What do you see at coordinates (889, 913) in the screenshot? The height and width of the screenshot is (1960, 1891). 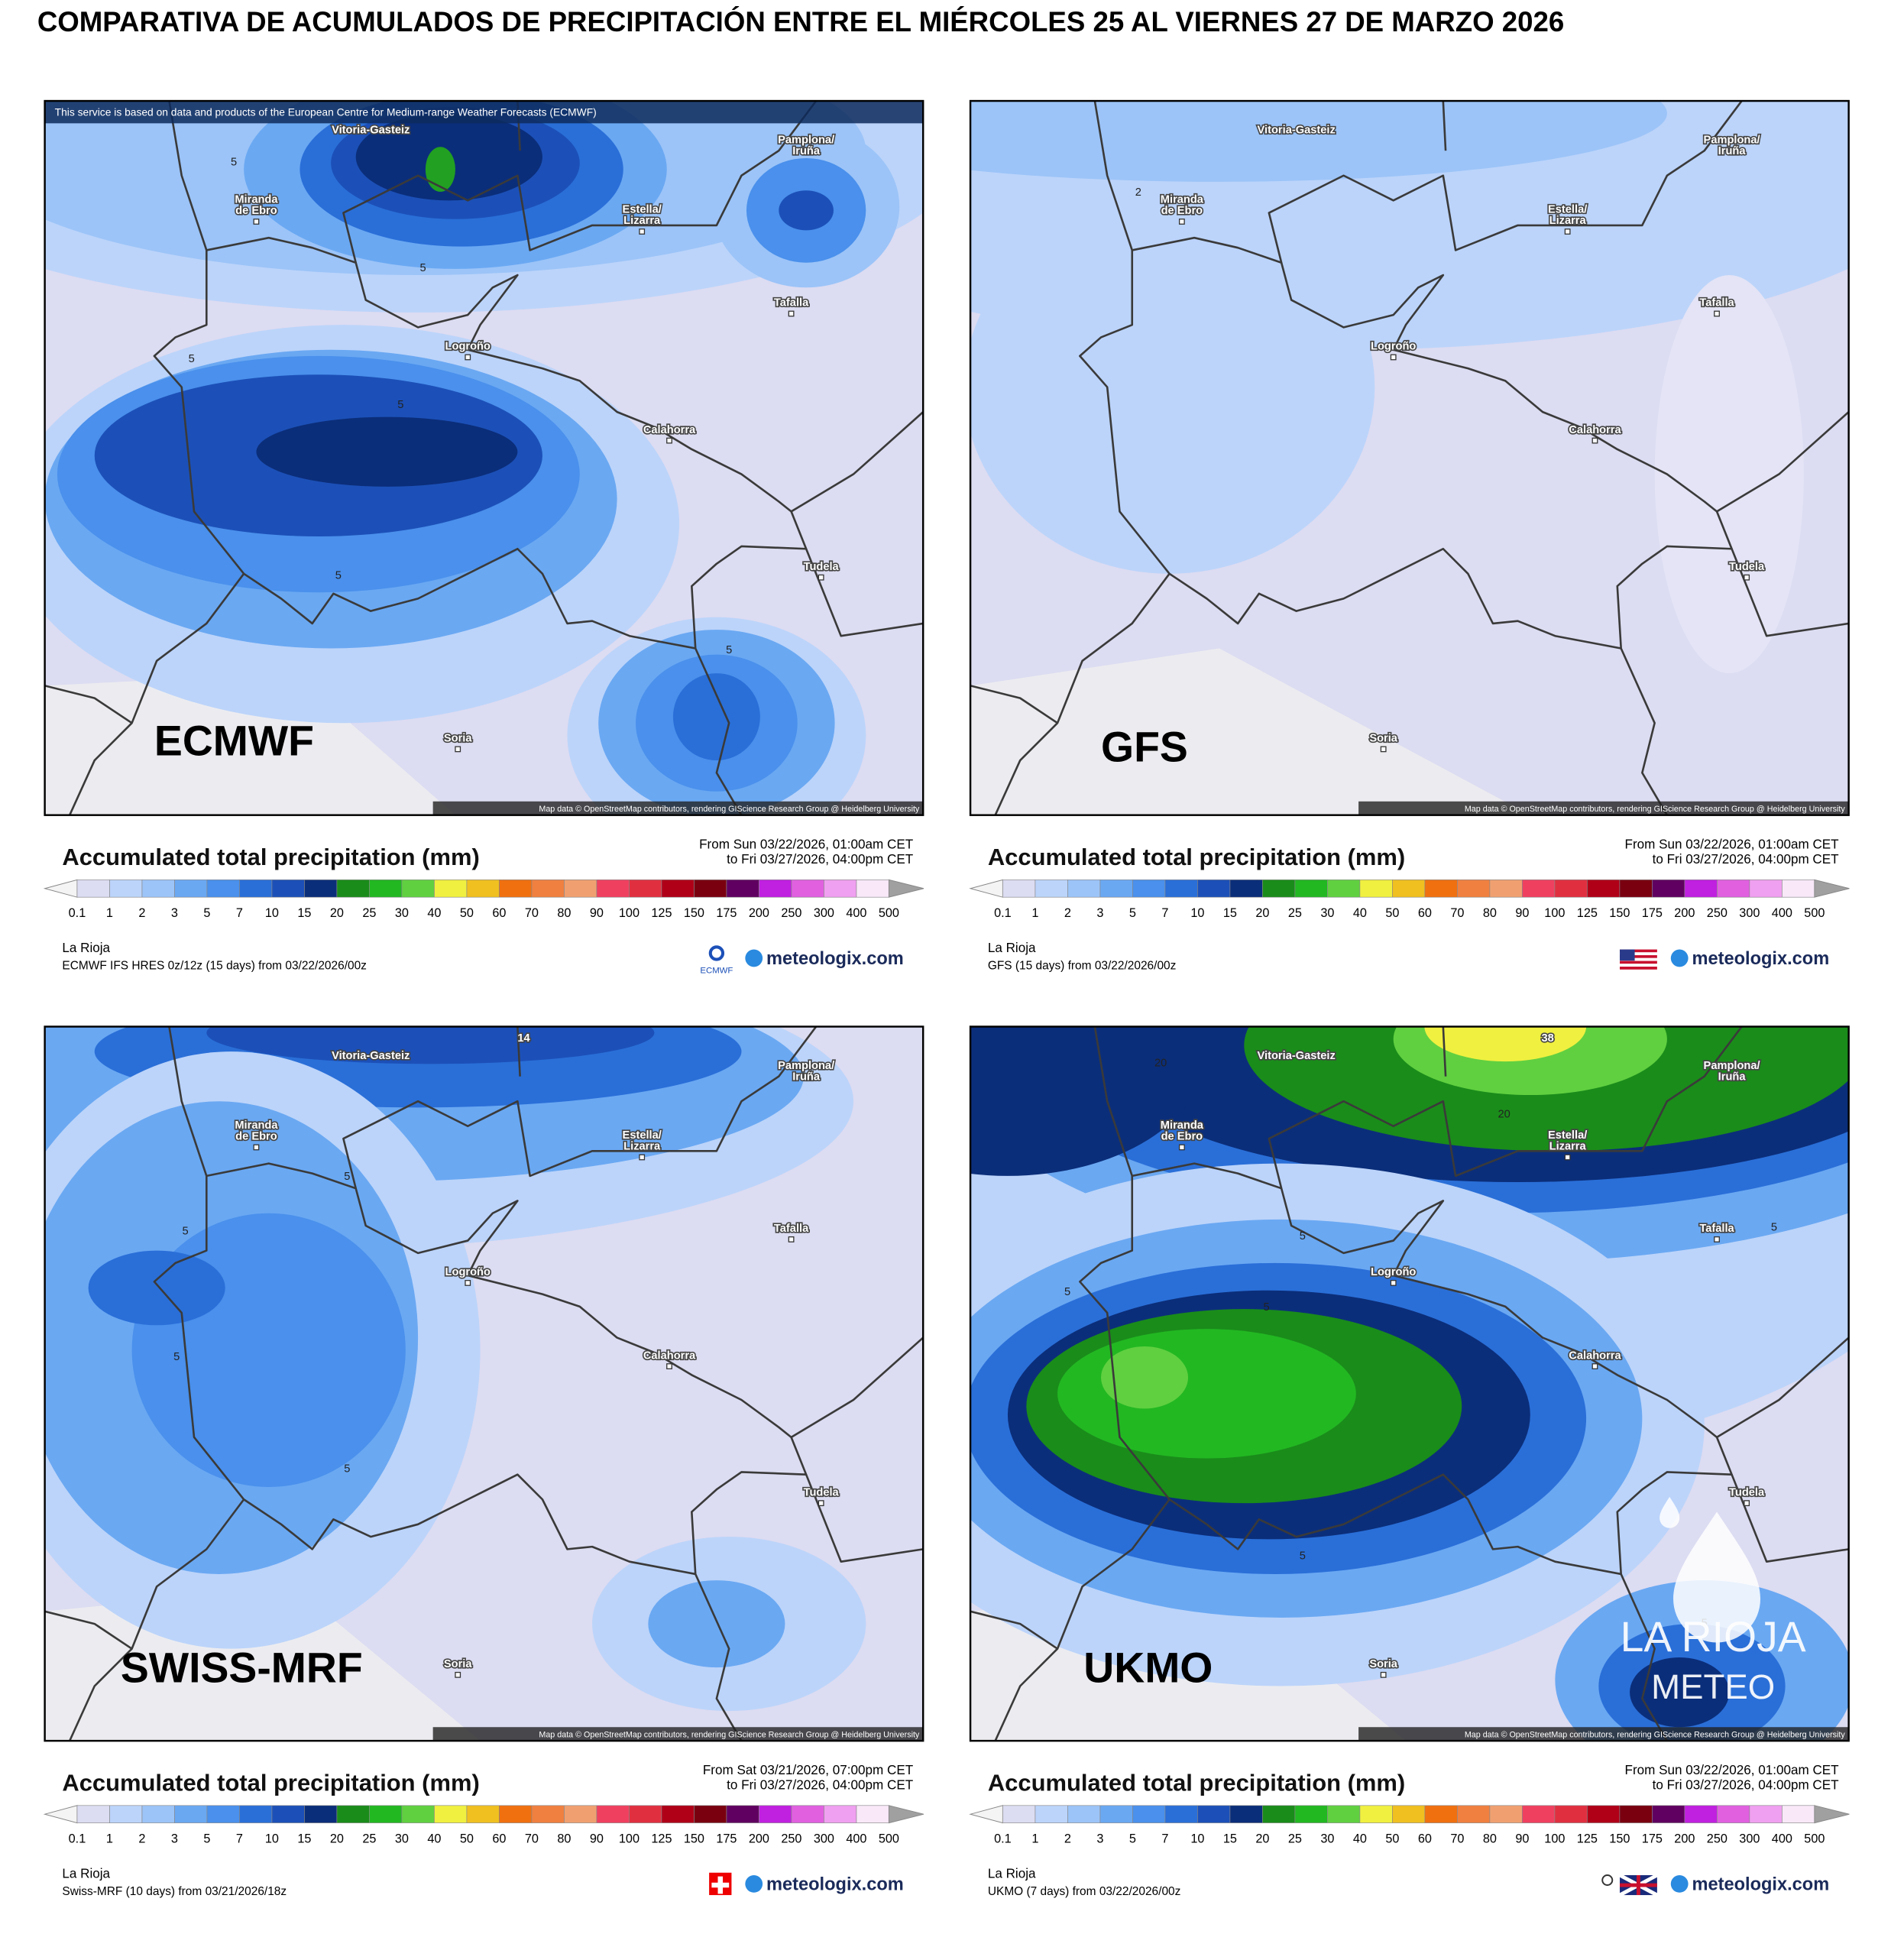 I see `scale-label: 500` at bounding box center [889, 913].